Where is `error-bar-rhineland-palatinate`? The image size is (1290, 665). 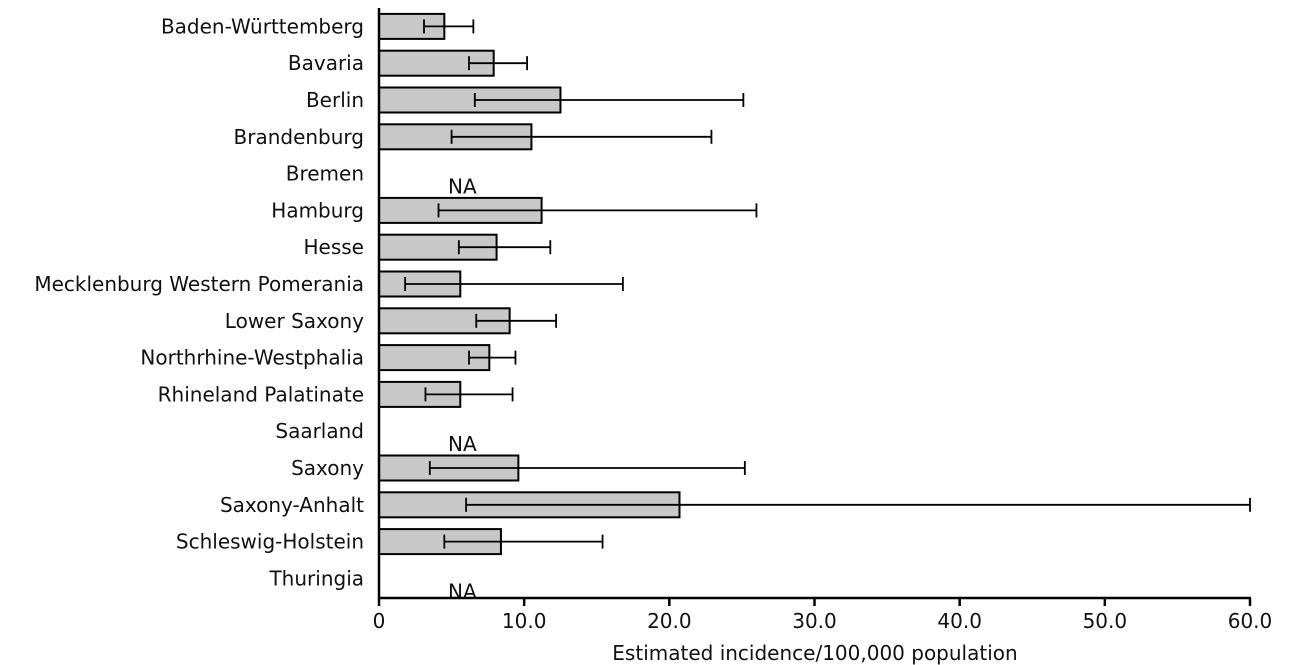
error-bar-rhineland-palatinate is located at coordinates (469, 394).